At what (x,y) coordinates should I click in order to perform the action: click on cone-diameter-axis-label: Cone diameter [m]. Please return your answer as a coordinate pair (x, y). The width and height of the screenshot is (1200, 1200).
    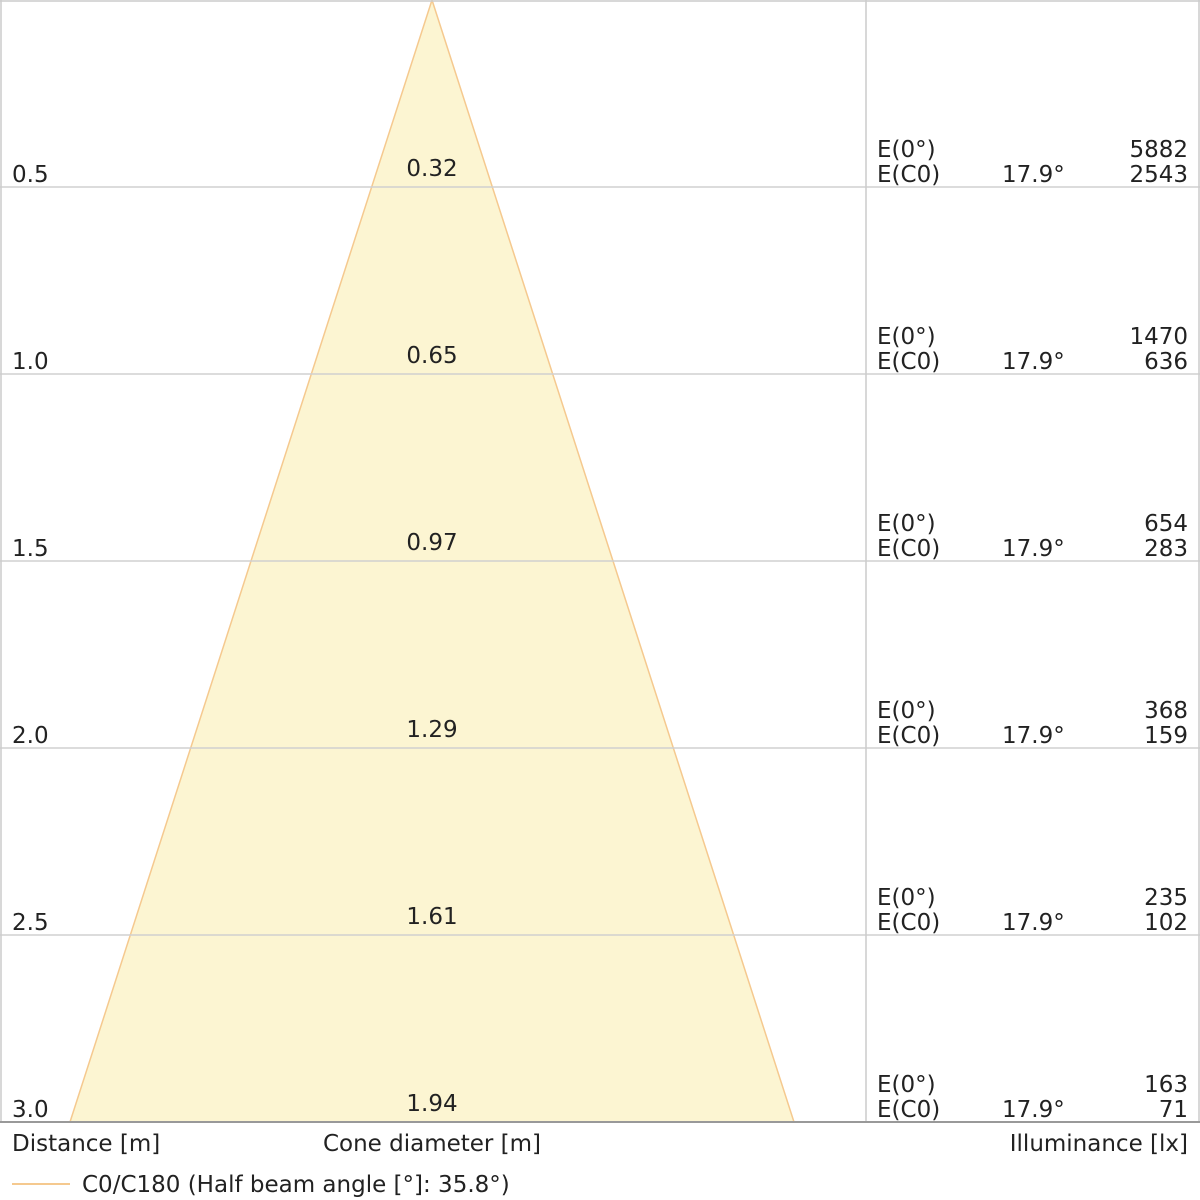
    Looking at the image, I should click on (432, 1144).